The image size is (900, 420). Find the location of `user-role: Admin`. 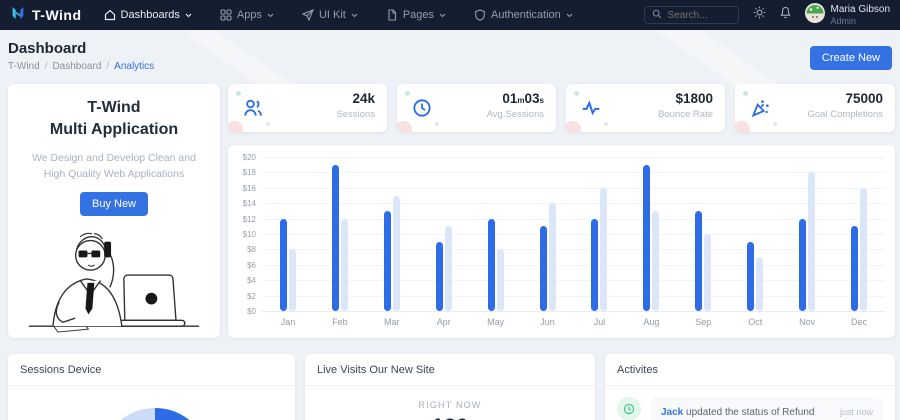

user-role: Admin is located at coordinates (843, 20).